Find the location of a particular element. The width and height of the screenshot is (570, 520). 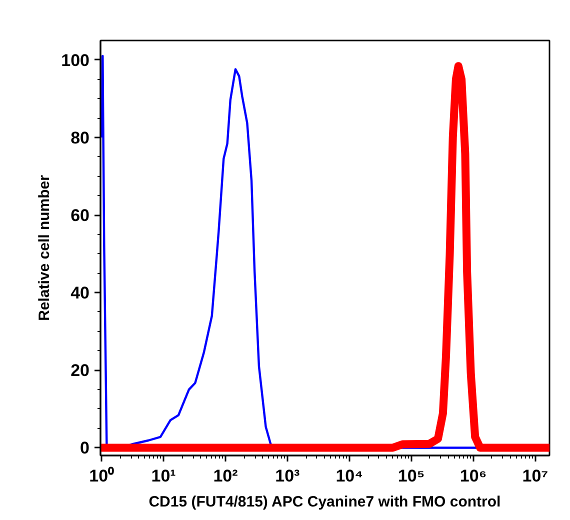

x-tick-label: 10⁴ is located at coordinates (350, 476).